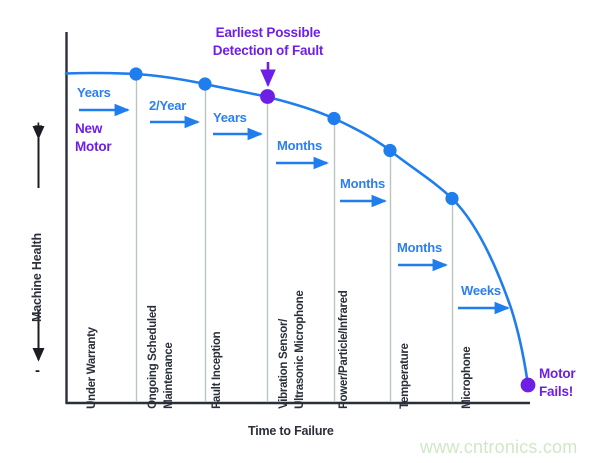  What do you see at coordinates (467, 377) in the screenshot?
I see `column-label-microphone: Microphone` at bounding box center [467, 377].